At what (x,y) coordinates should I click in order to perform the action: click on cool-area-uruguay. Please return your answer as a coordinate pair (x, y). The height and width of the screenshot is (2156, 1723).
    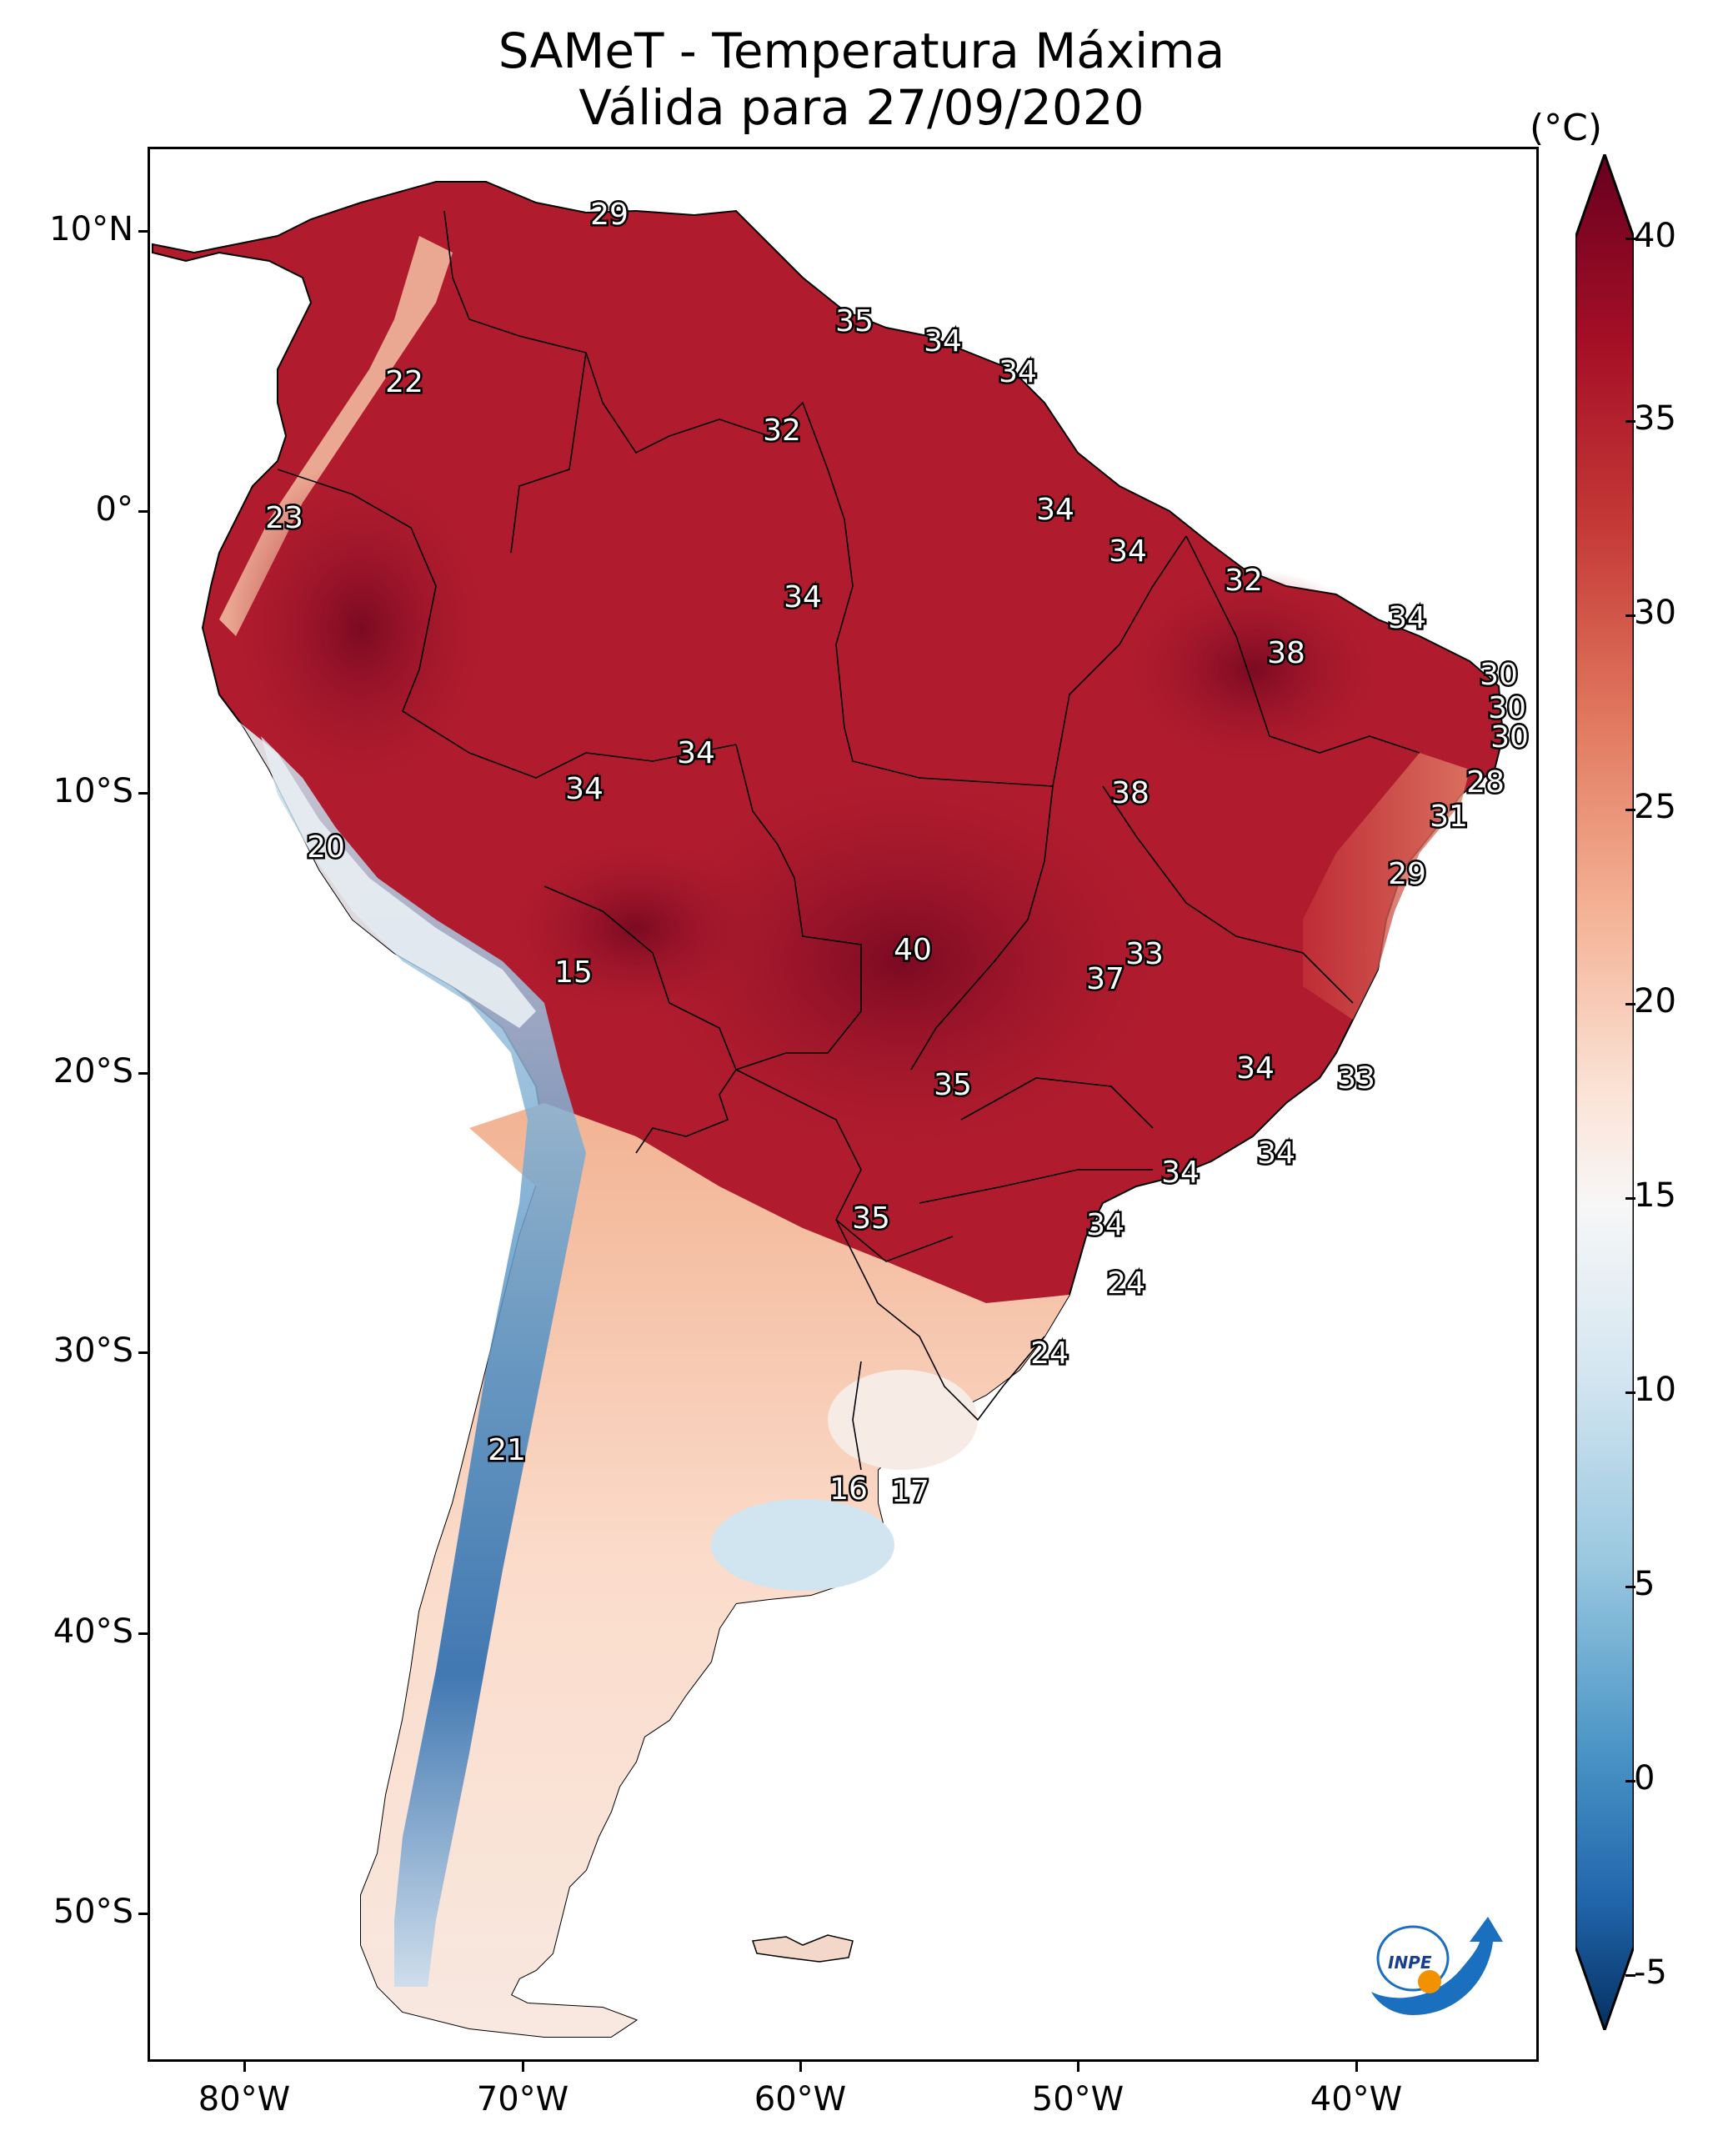
    Looking at the image, I should click on (903, 1420).